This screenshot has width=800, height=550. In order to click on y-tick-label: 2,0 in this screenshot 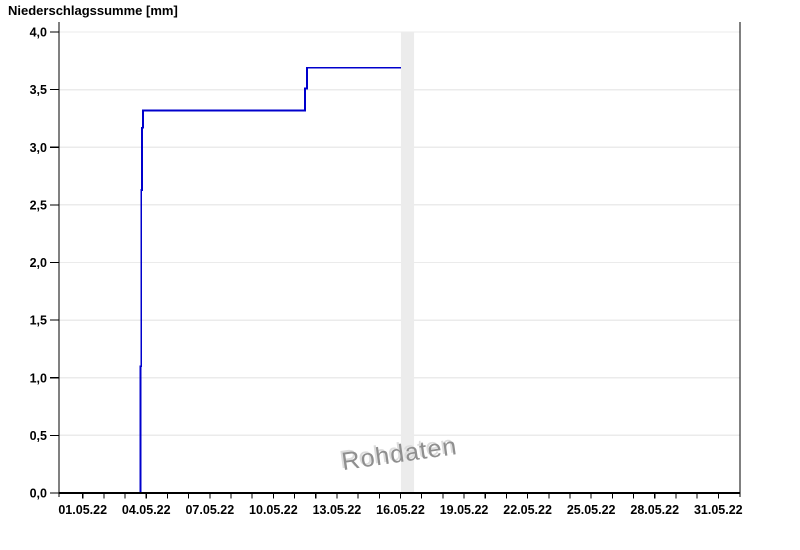, I will do `click(38, 263)`.